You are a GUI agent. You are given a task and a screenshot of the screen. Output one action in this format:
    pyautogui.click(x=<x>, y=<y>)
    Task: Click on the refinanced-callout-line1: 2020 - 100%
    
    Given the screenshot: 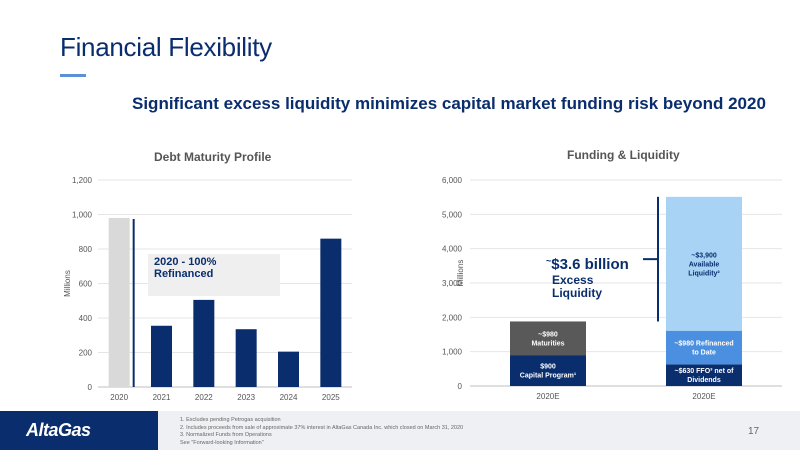 What is the action you would take?
    pyautogui.click(x=185, y=262)
    